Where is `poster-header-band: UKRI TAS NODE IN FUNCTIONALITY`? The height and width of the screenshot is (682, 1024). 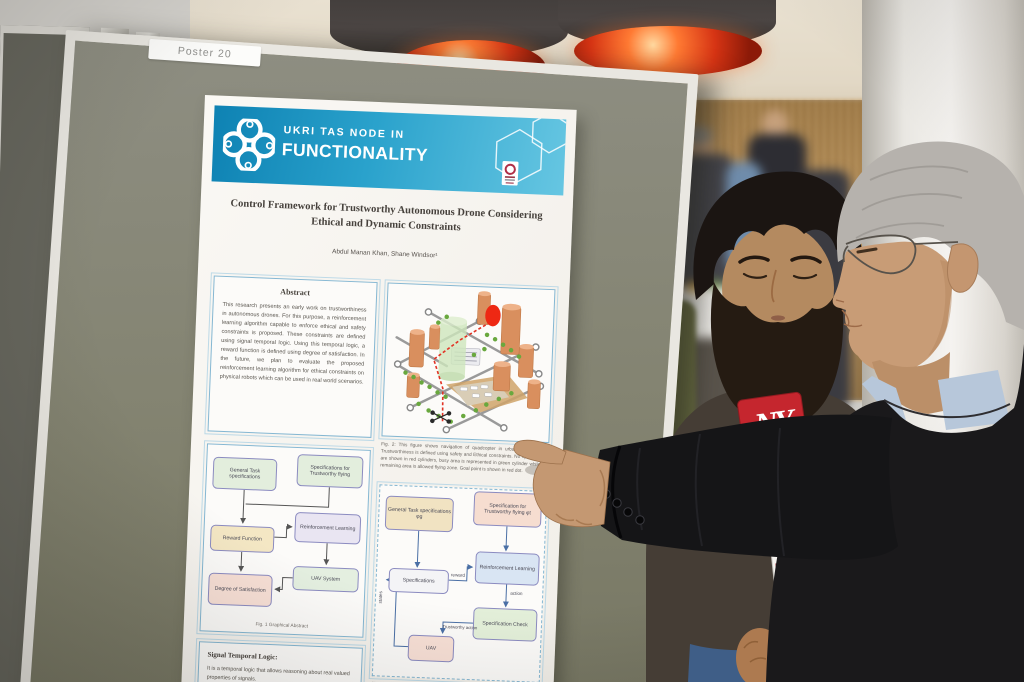 poster-header-band: UKRI TAS NODE IN FUNCTIONALITY is located at coordinates (389, 150).